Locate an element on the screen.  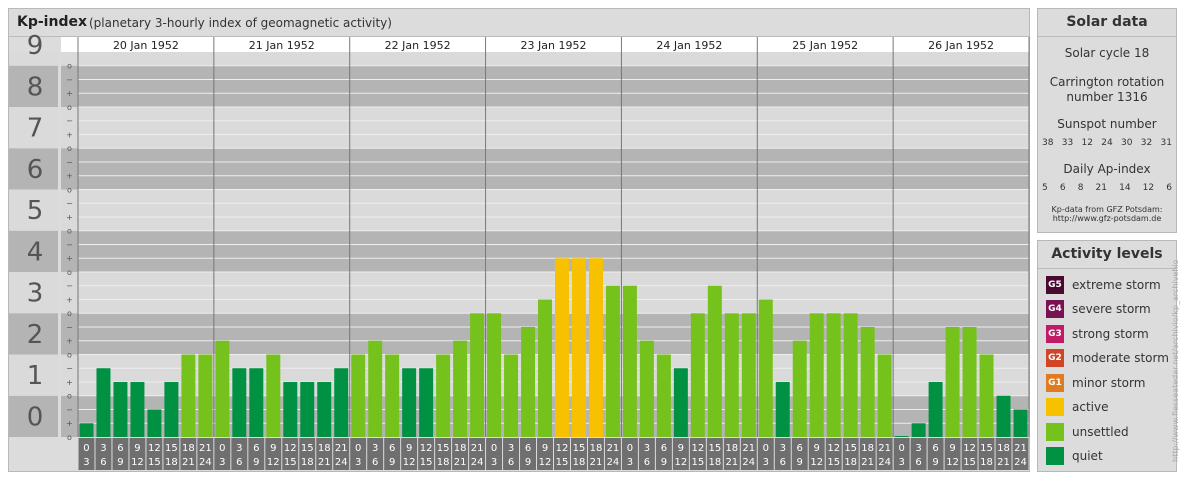
kp-level-label: 4 is located at coordinates (35, 252).